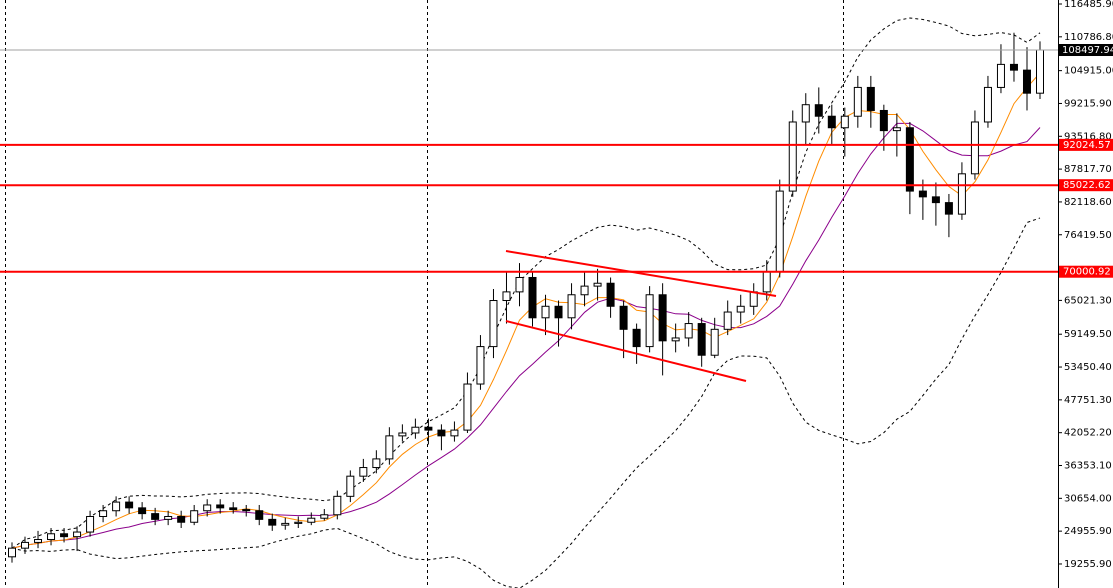 This screenshot has width=1113, height=588. Describe the element at coordinates (1088, 202) in the screenshot. I see `y-tick-label: 82118.60` at that location.